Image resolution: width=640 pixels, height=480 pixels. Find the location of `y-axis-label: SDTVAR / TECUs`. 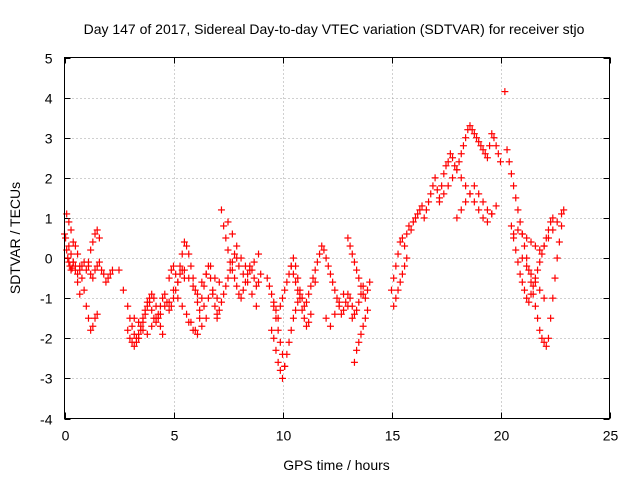

y-axis-label: SDTVAR / TECUs is located at coordinates (15, 238).